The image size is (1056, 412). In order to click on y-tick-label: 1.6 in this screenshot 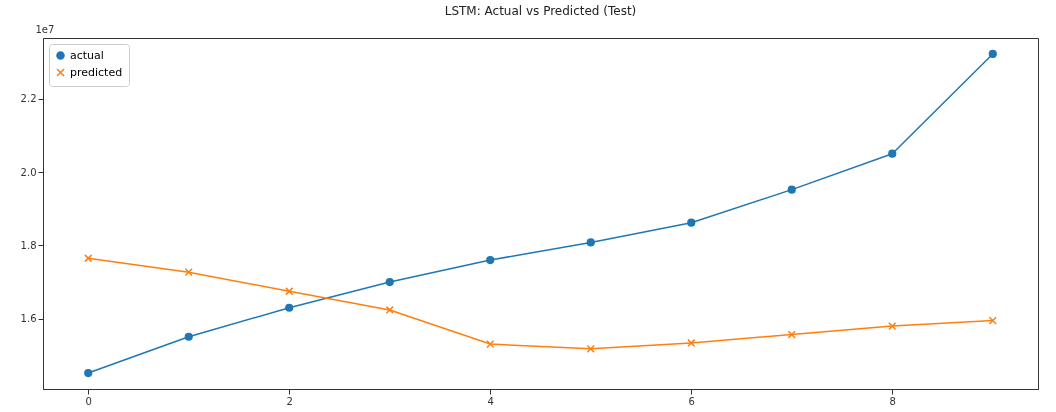, I will do `click(28, 319)`.